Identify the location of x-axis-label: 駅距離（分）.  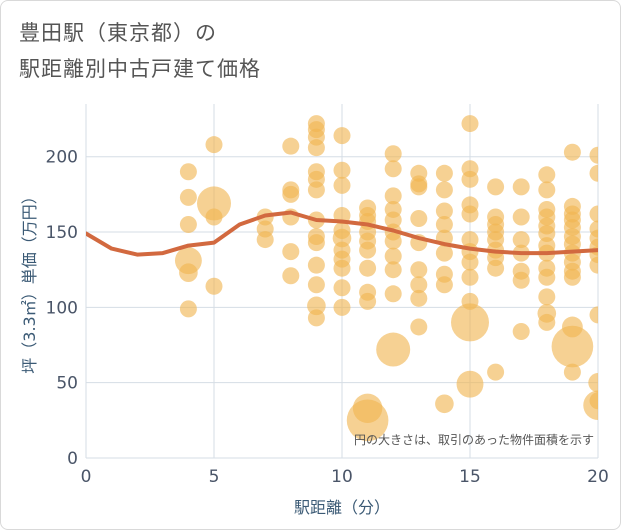
(342, 507).